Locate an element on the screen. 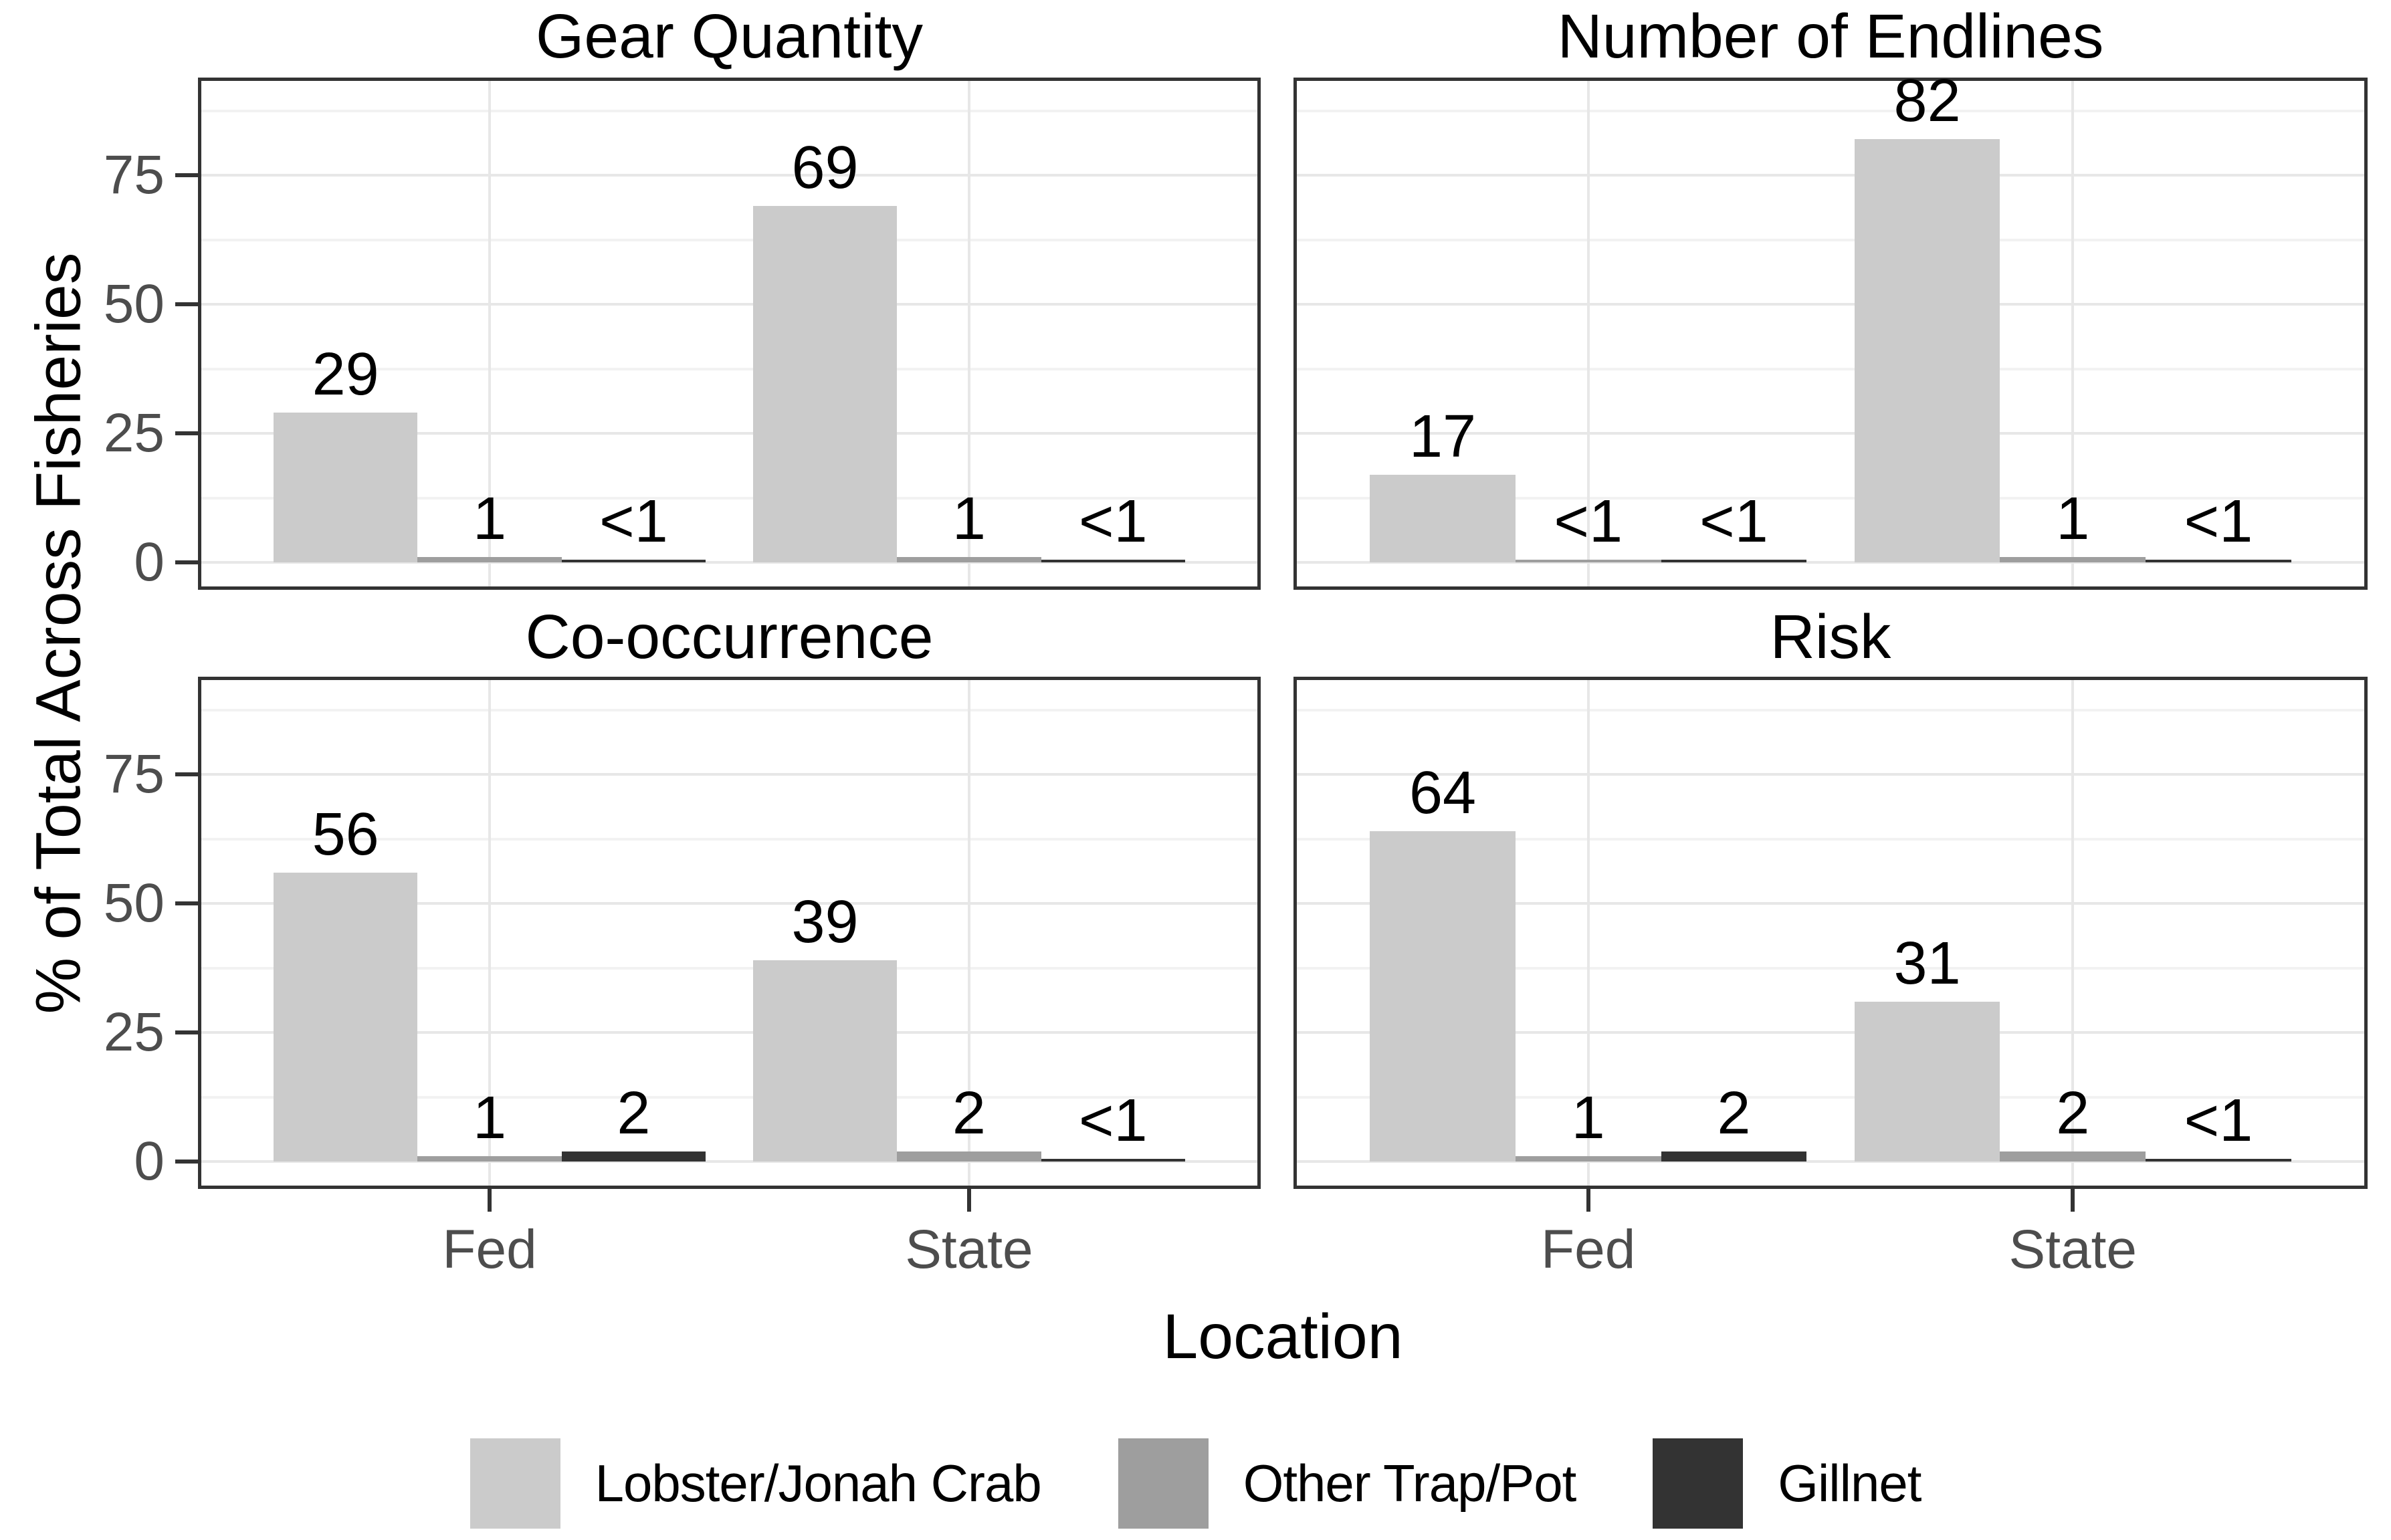  panel-gear-quantity: 29 1 <1 69 1 <1 is located at coordinates (730, 334).